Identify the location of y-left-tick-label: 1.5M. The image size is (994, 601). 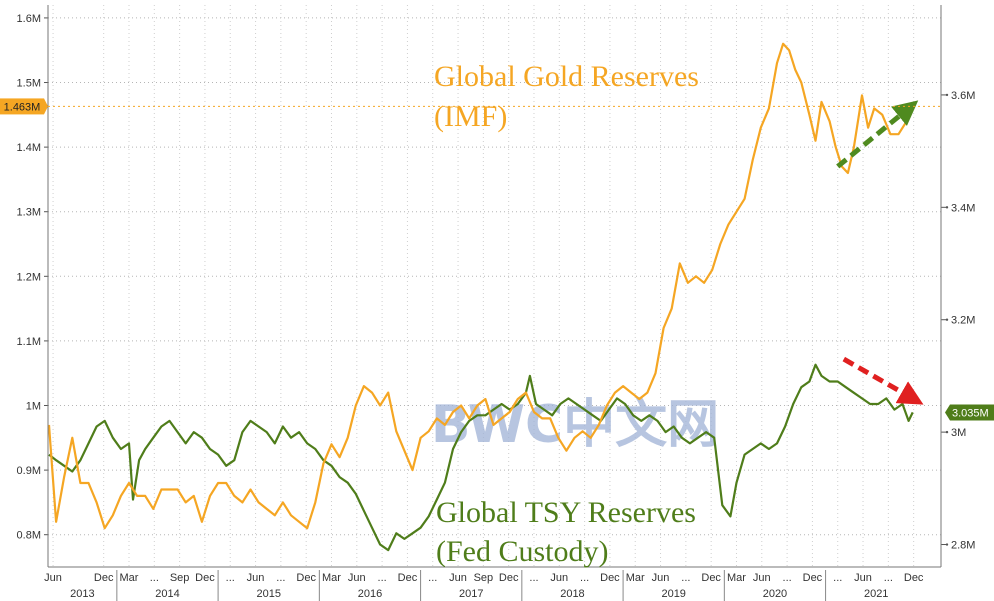
(29, 84).